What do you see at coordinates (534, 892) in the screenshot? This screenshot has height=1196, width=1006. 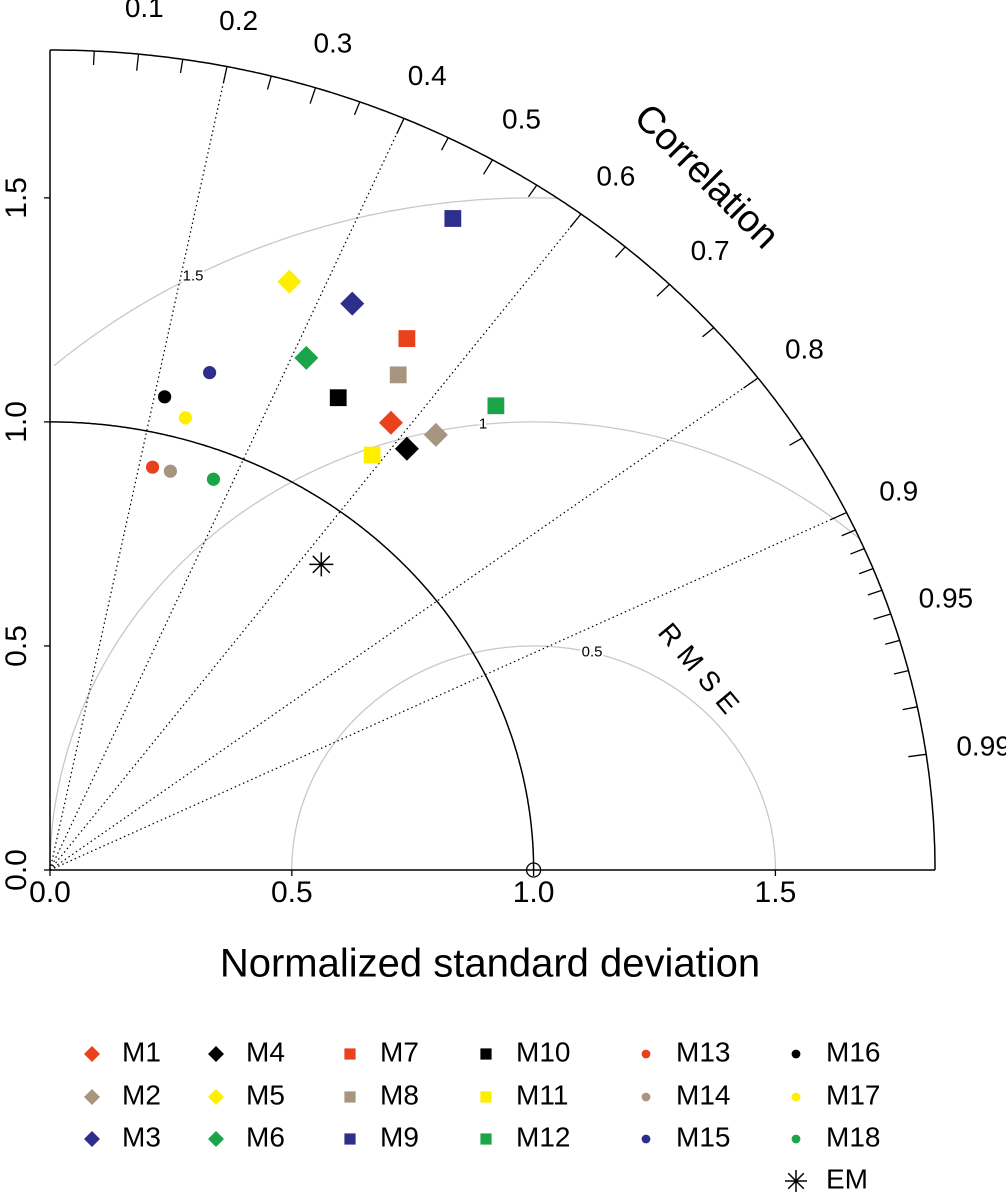 I see `x-tick-label: 1.0` at bounding box center [534, 892].